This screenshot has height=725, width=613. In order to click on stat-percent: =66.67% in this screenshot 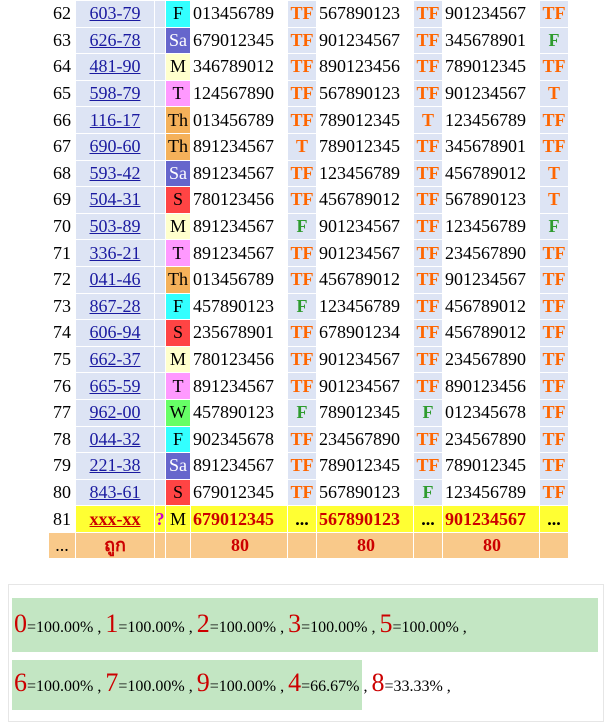, I will do `click(330, 686)`.